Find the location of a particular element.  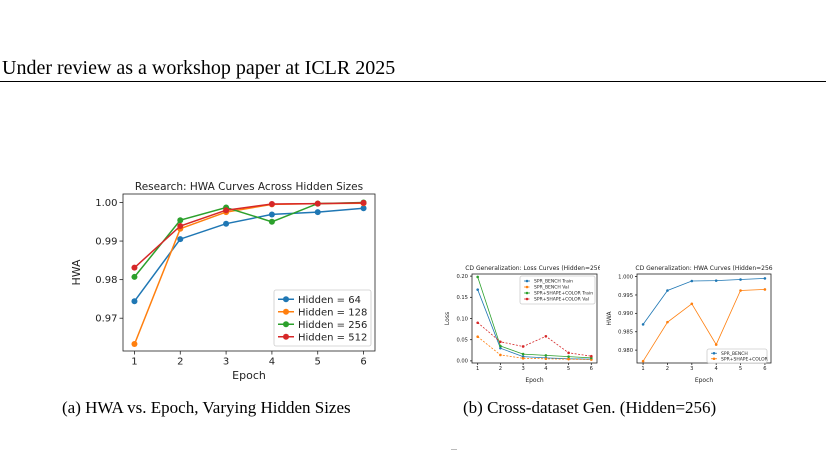

legend-label: SPR+SHAPE+COLOR is located at coordinates (744, 359).